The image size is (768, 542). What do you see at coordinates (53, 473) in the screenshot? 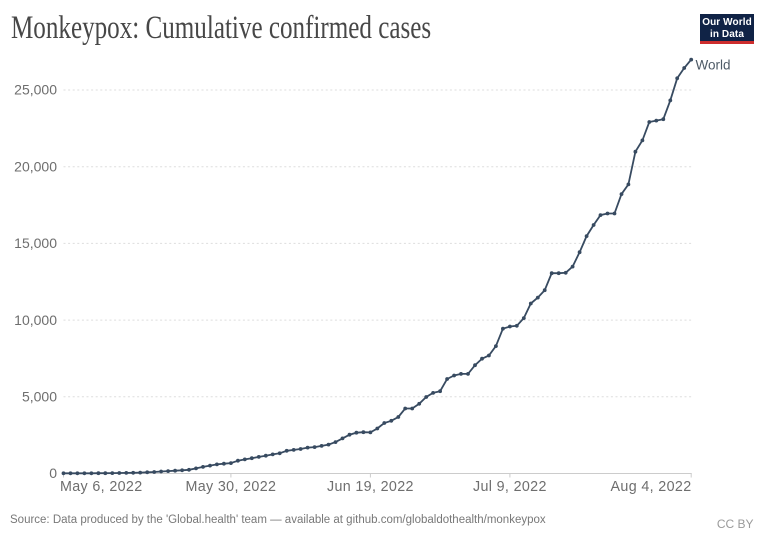
I see `svg-text: 0` at bounding box center [53, 473].